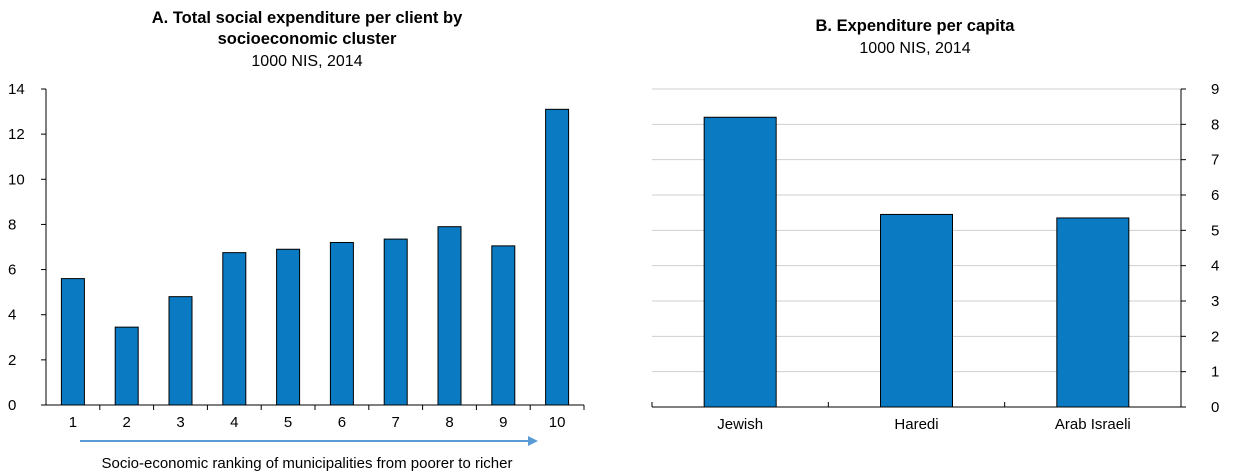  I want to click on panel-b-x-tick-label: Arab Israeli, so click(1093, 424).